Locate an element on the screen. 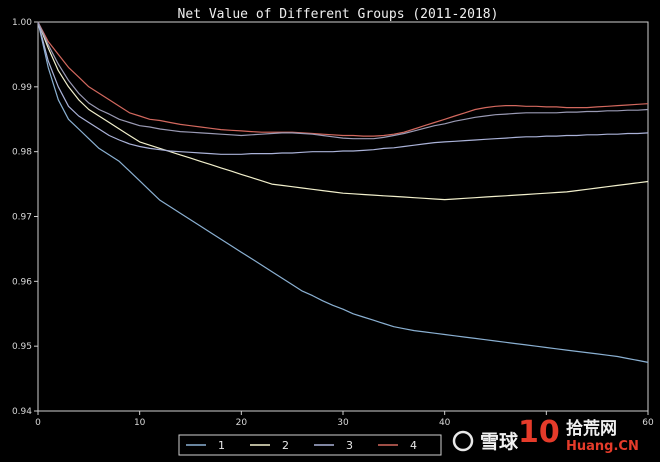  y-axis: 0.94 0.95 0.96 0.97 0.98 0.99 1.00 is located at coordinates (25, 217).